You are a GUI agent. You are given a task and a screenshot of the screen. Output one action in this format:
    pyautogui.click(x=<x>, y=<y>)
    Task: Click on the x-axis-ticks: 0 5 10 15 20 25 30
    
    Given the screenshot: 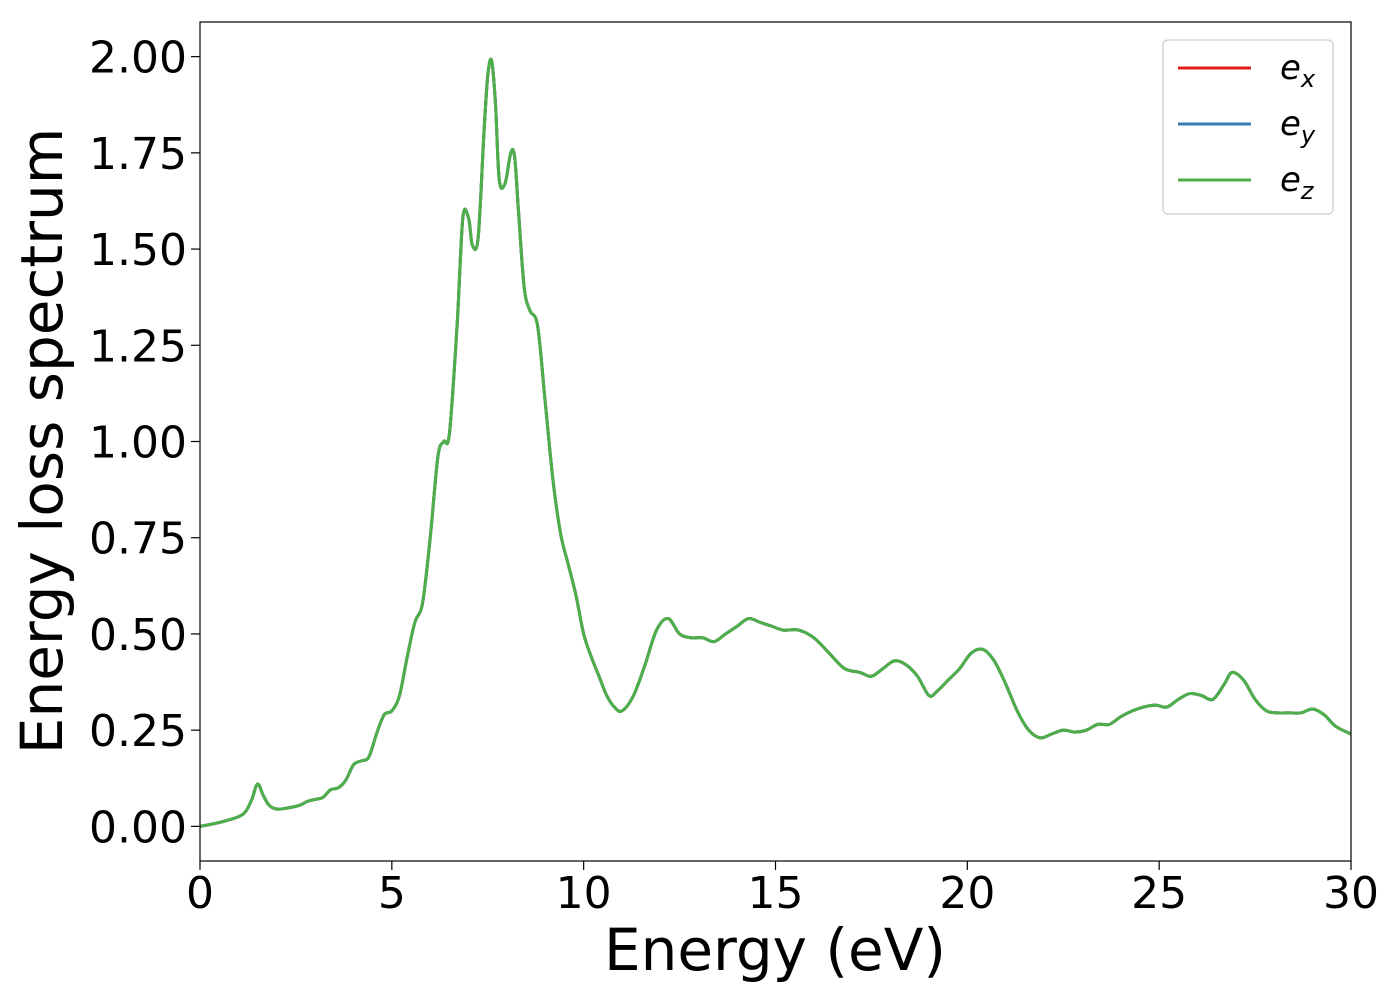 What is the action you would take?
    pyautogui.click(x=782, y=890)
    